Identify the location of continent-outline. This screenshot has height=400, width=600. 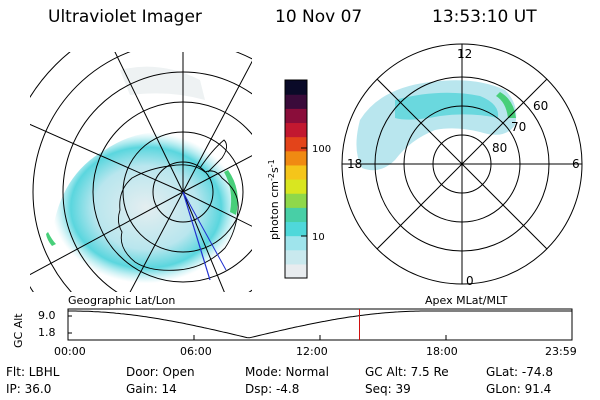
(178, 217).